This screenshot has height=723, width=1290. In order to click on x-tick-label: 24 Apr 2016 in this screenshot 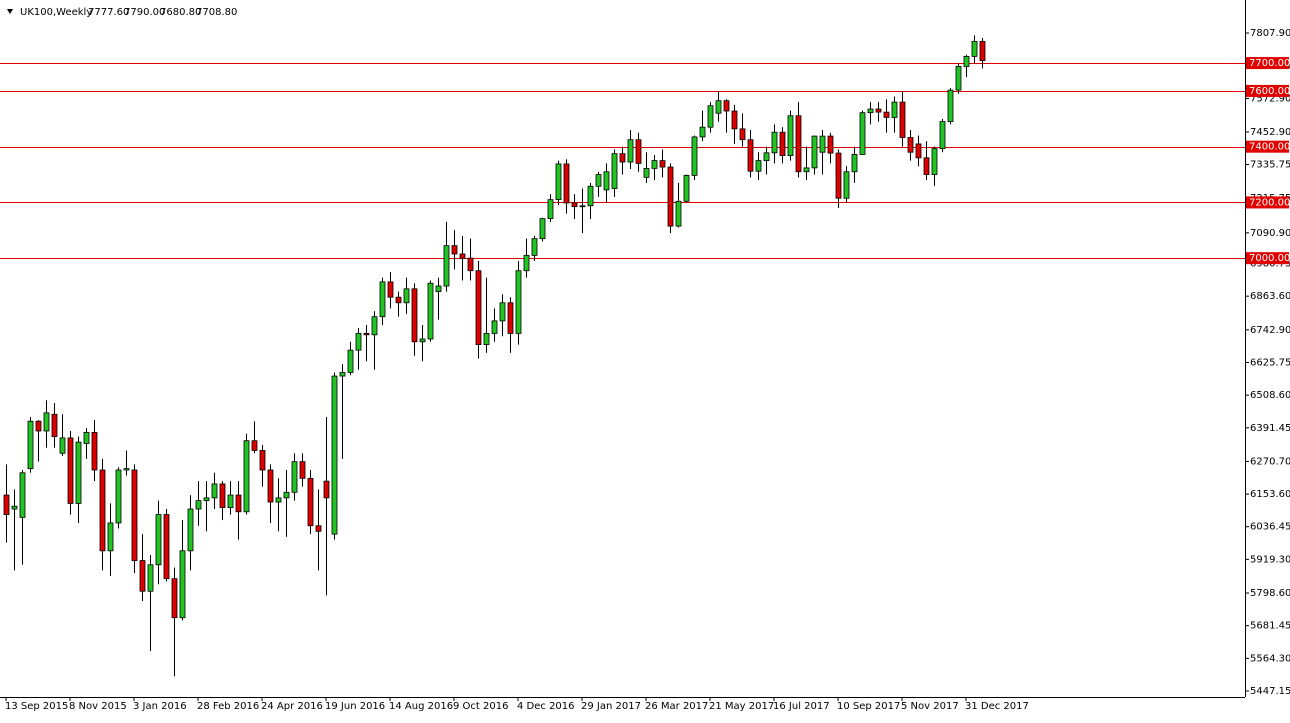, I will do `click(292, 706)`.